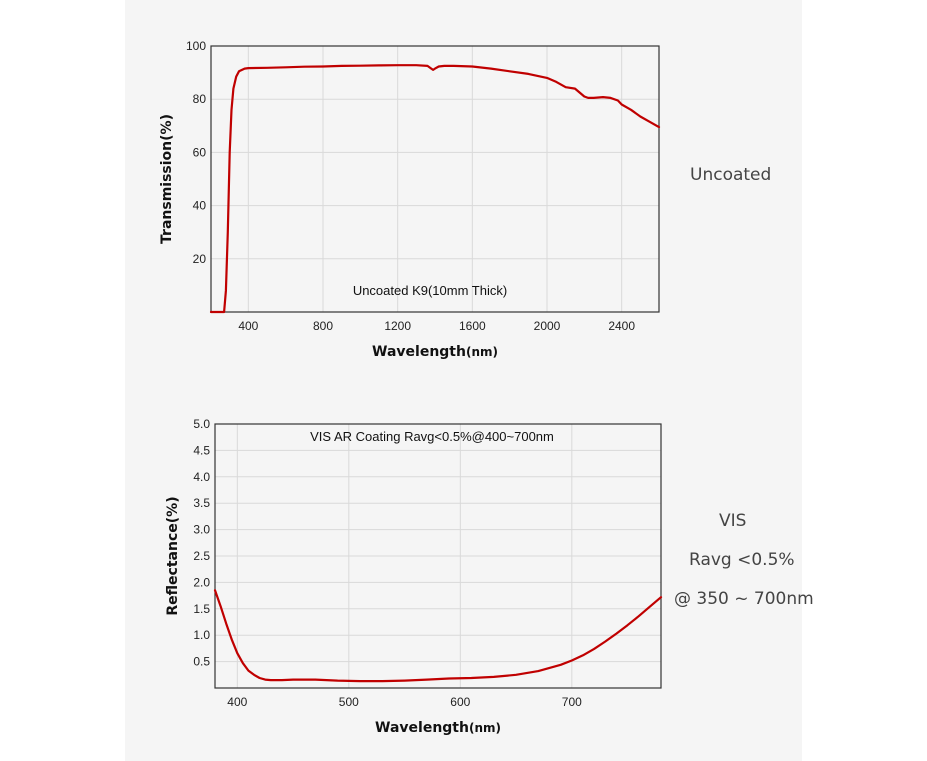 This screenshot has height=761, width=927. I want to click on y-tick-label: 20, so click(200, 259).